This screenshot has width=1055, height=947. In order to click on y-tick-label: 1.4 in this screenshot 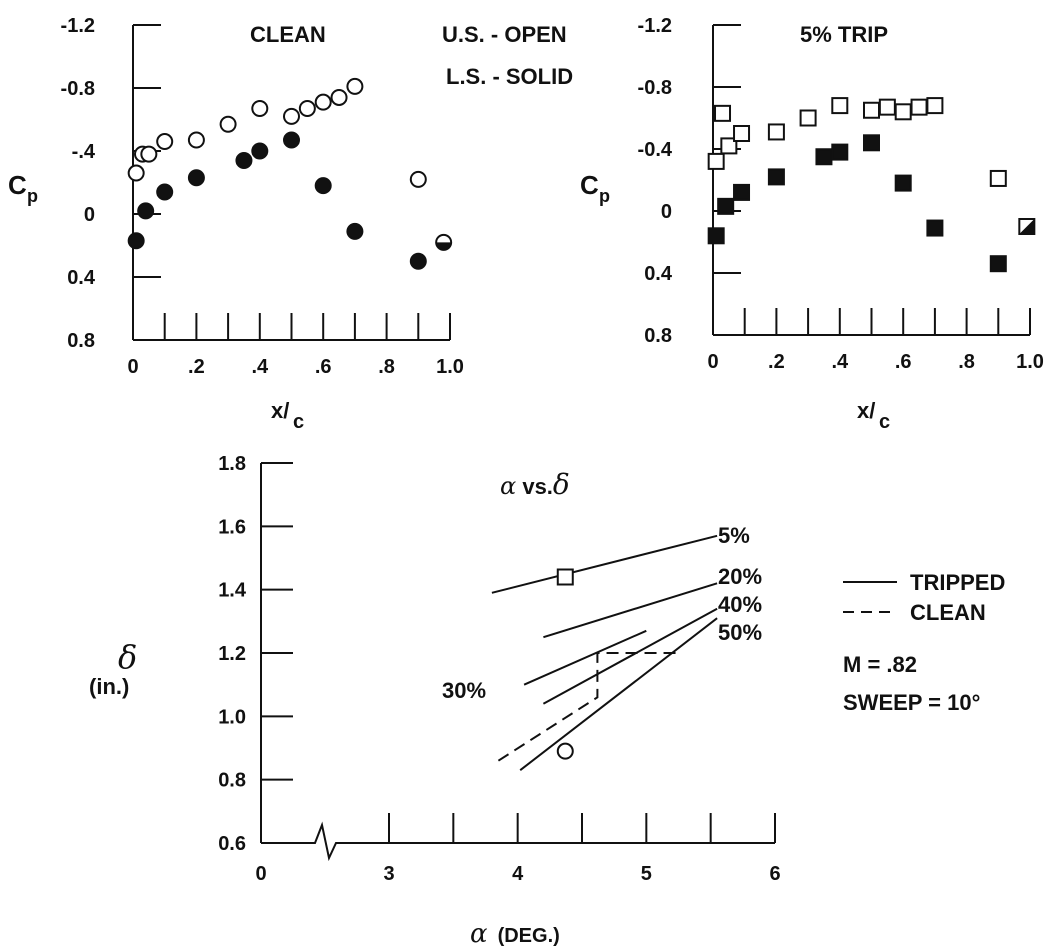, I will do `click(232, 591)`.